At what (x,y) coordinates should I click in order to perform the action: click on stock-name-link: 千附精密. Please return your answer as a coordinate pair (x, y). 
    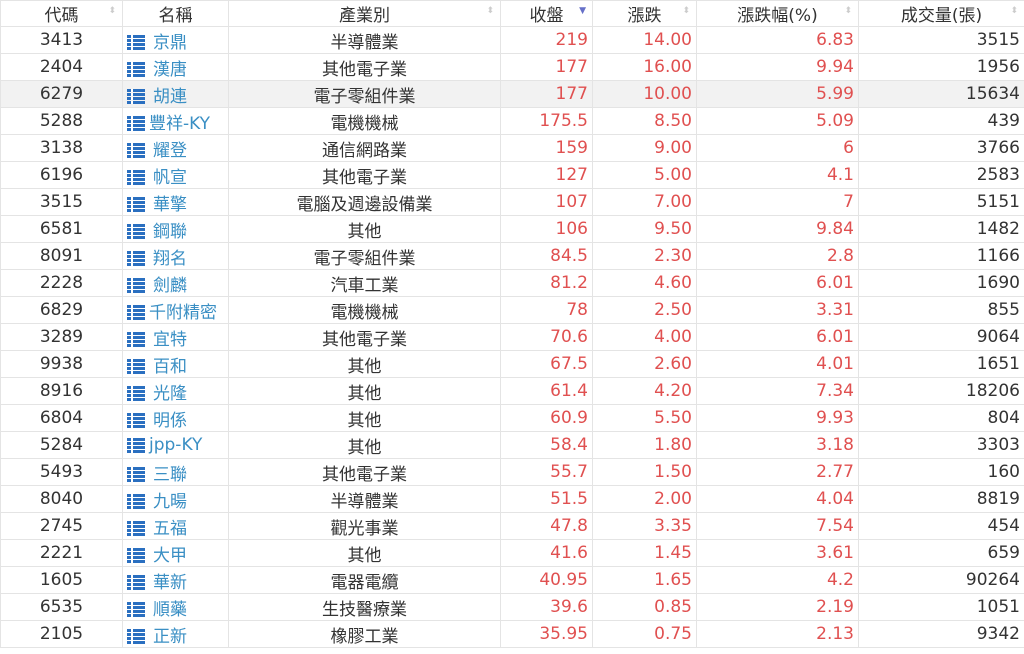
    Looking at the image, I should click on (183, 312).